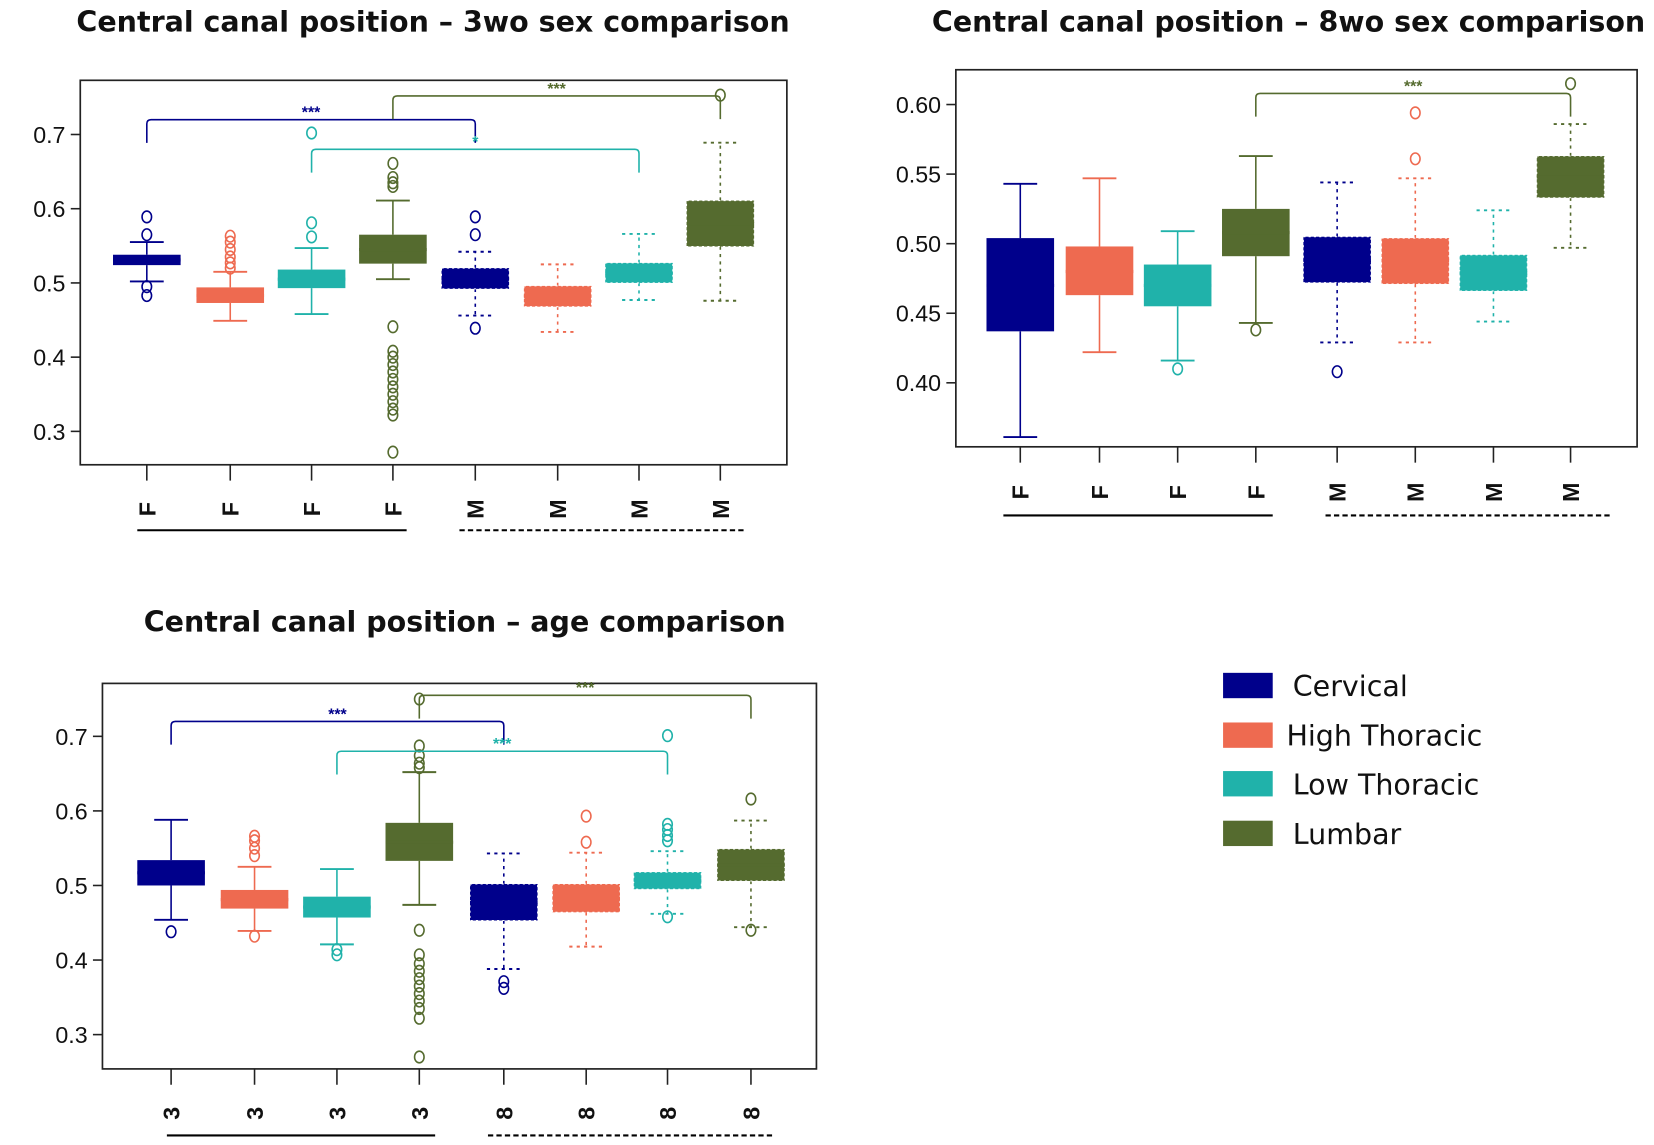 The height and width of the screenshot is (1145, 1654). Describe the element at coordinates (71, 886) in the screenshot. I see `y-tick-label: 0.5` at that location.